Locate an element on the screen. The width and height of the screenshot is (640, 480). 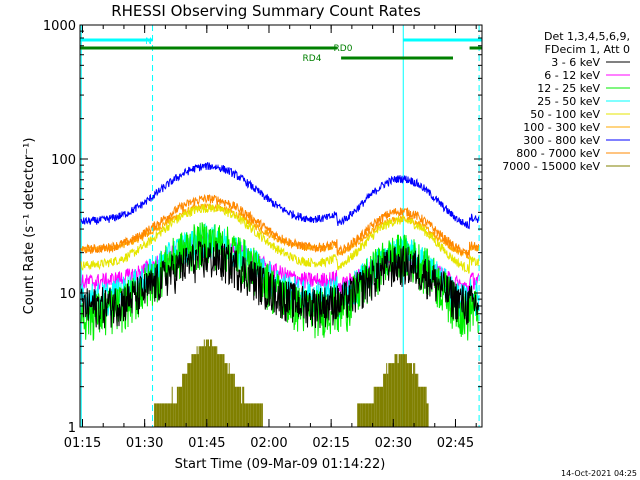
y-tick-label: 1 is located at coordinates (72, 428).